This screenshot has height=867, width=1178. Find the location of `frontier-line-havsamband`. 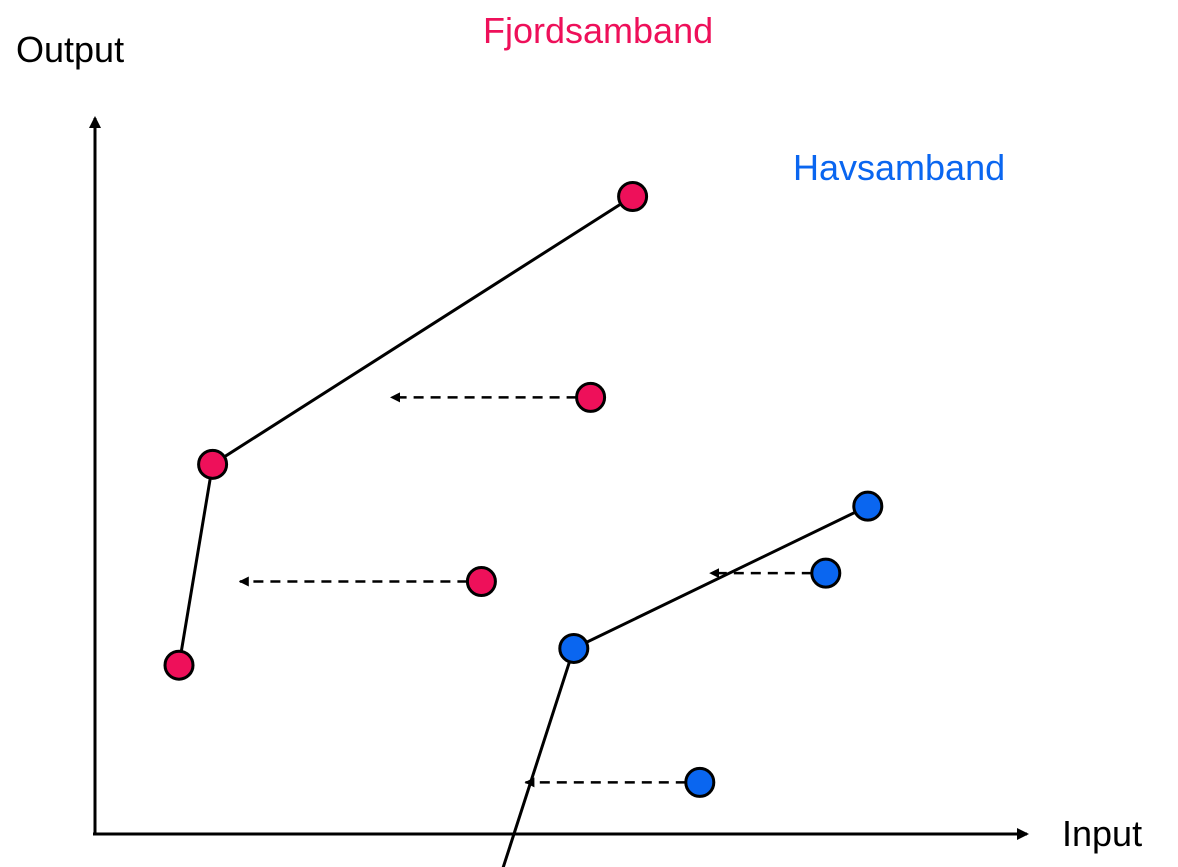

frontier-line-havsamband is located at coordinates (685, 685).